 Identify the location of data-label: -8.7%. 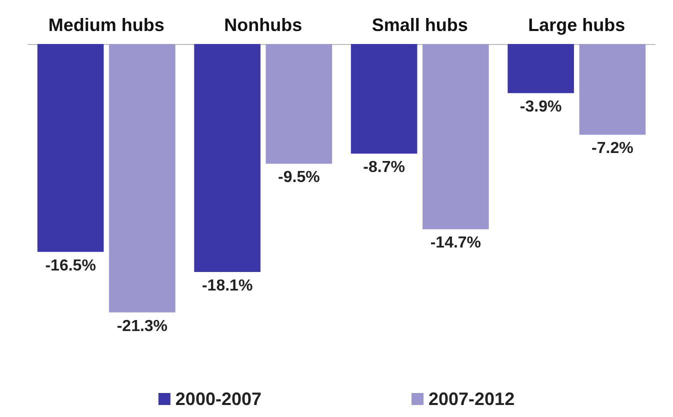
(384, 167).